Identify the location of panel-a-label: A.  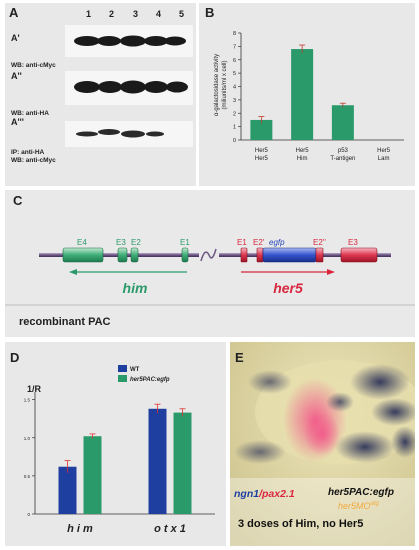
(14, 12).